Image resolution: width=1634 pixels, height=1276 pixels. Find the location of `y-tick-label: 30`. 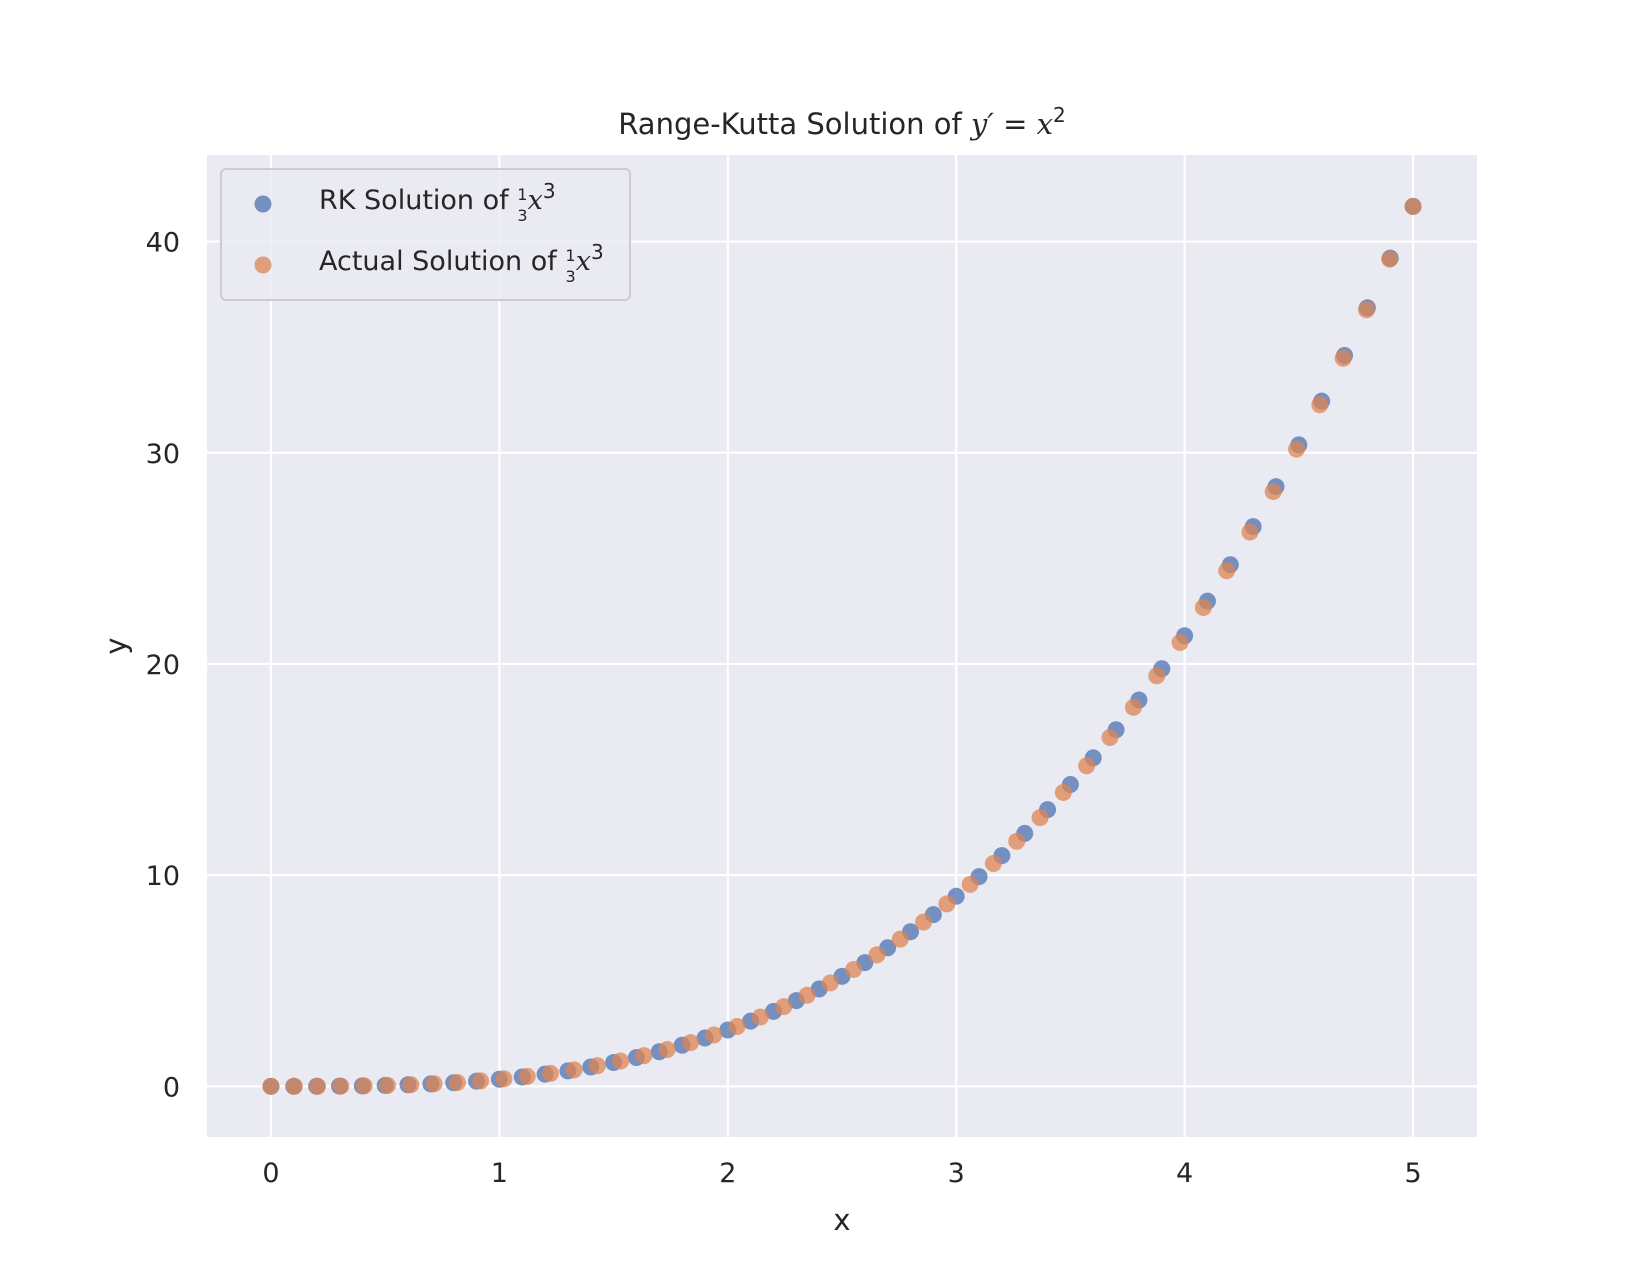

y-tick-label: 30 is located at coordinates (163, 454).